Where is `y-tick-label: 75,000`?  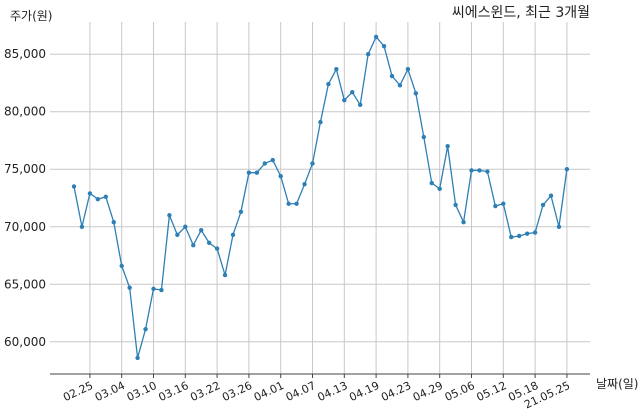 y-tick-label: 75,000 is located at coordinates (25, 169).